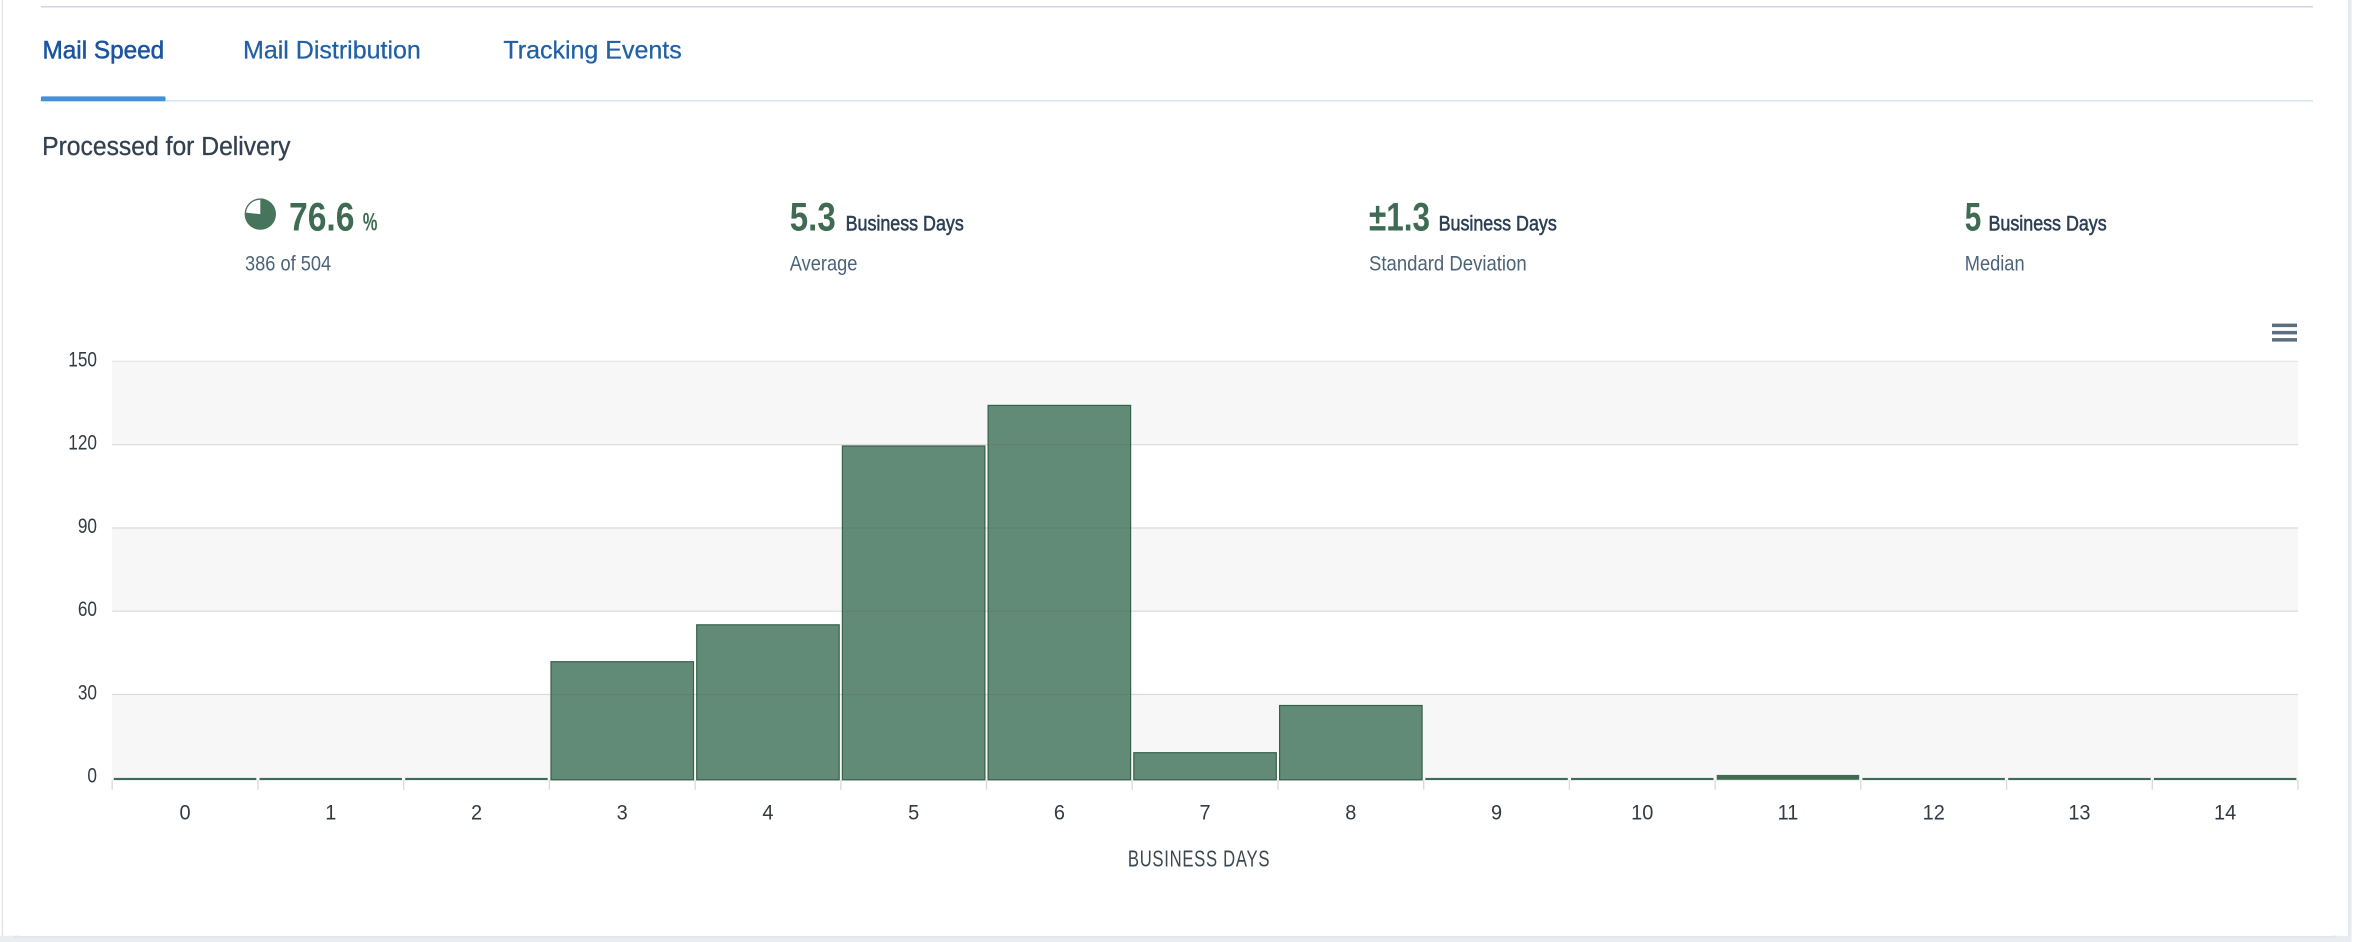 This screenshot has height=942, width=2354. I want to click on svg-text: 4, so click(767, 813).